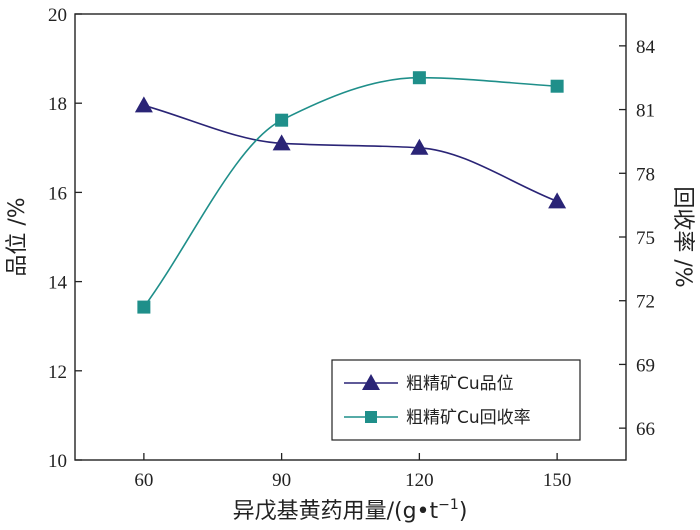  Describe the element at coordinates (281, 480) in the screenshot. I see `x-tick-label: 90` at that location.